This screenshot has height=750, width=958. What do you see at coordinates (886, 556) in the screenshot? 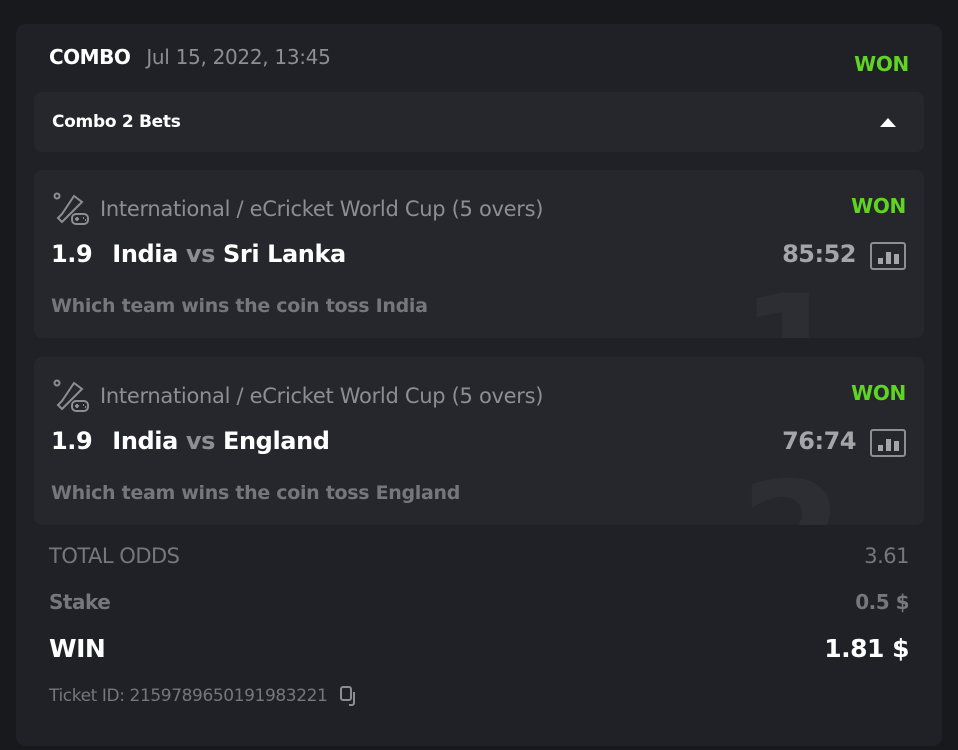
I see `total-odds-value: 3.61` at bounding box center [886, 556].